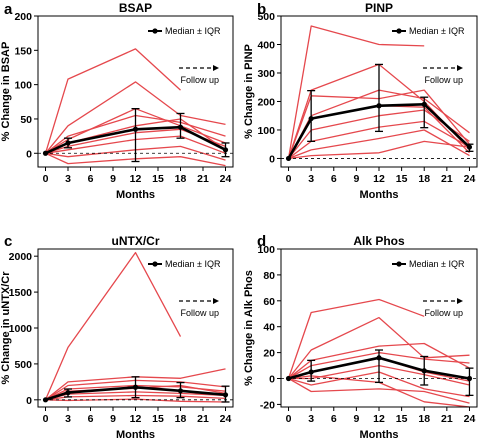 This screenshot has height=446, width=488. I want to click on panel-title: uNTX/Cr, so click(136, 241).